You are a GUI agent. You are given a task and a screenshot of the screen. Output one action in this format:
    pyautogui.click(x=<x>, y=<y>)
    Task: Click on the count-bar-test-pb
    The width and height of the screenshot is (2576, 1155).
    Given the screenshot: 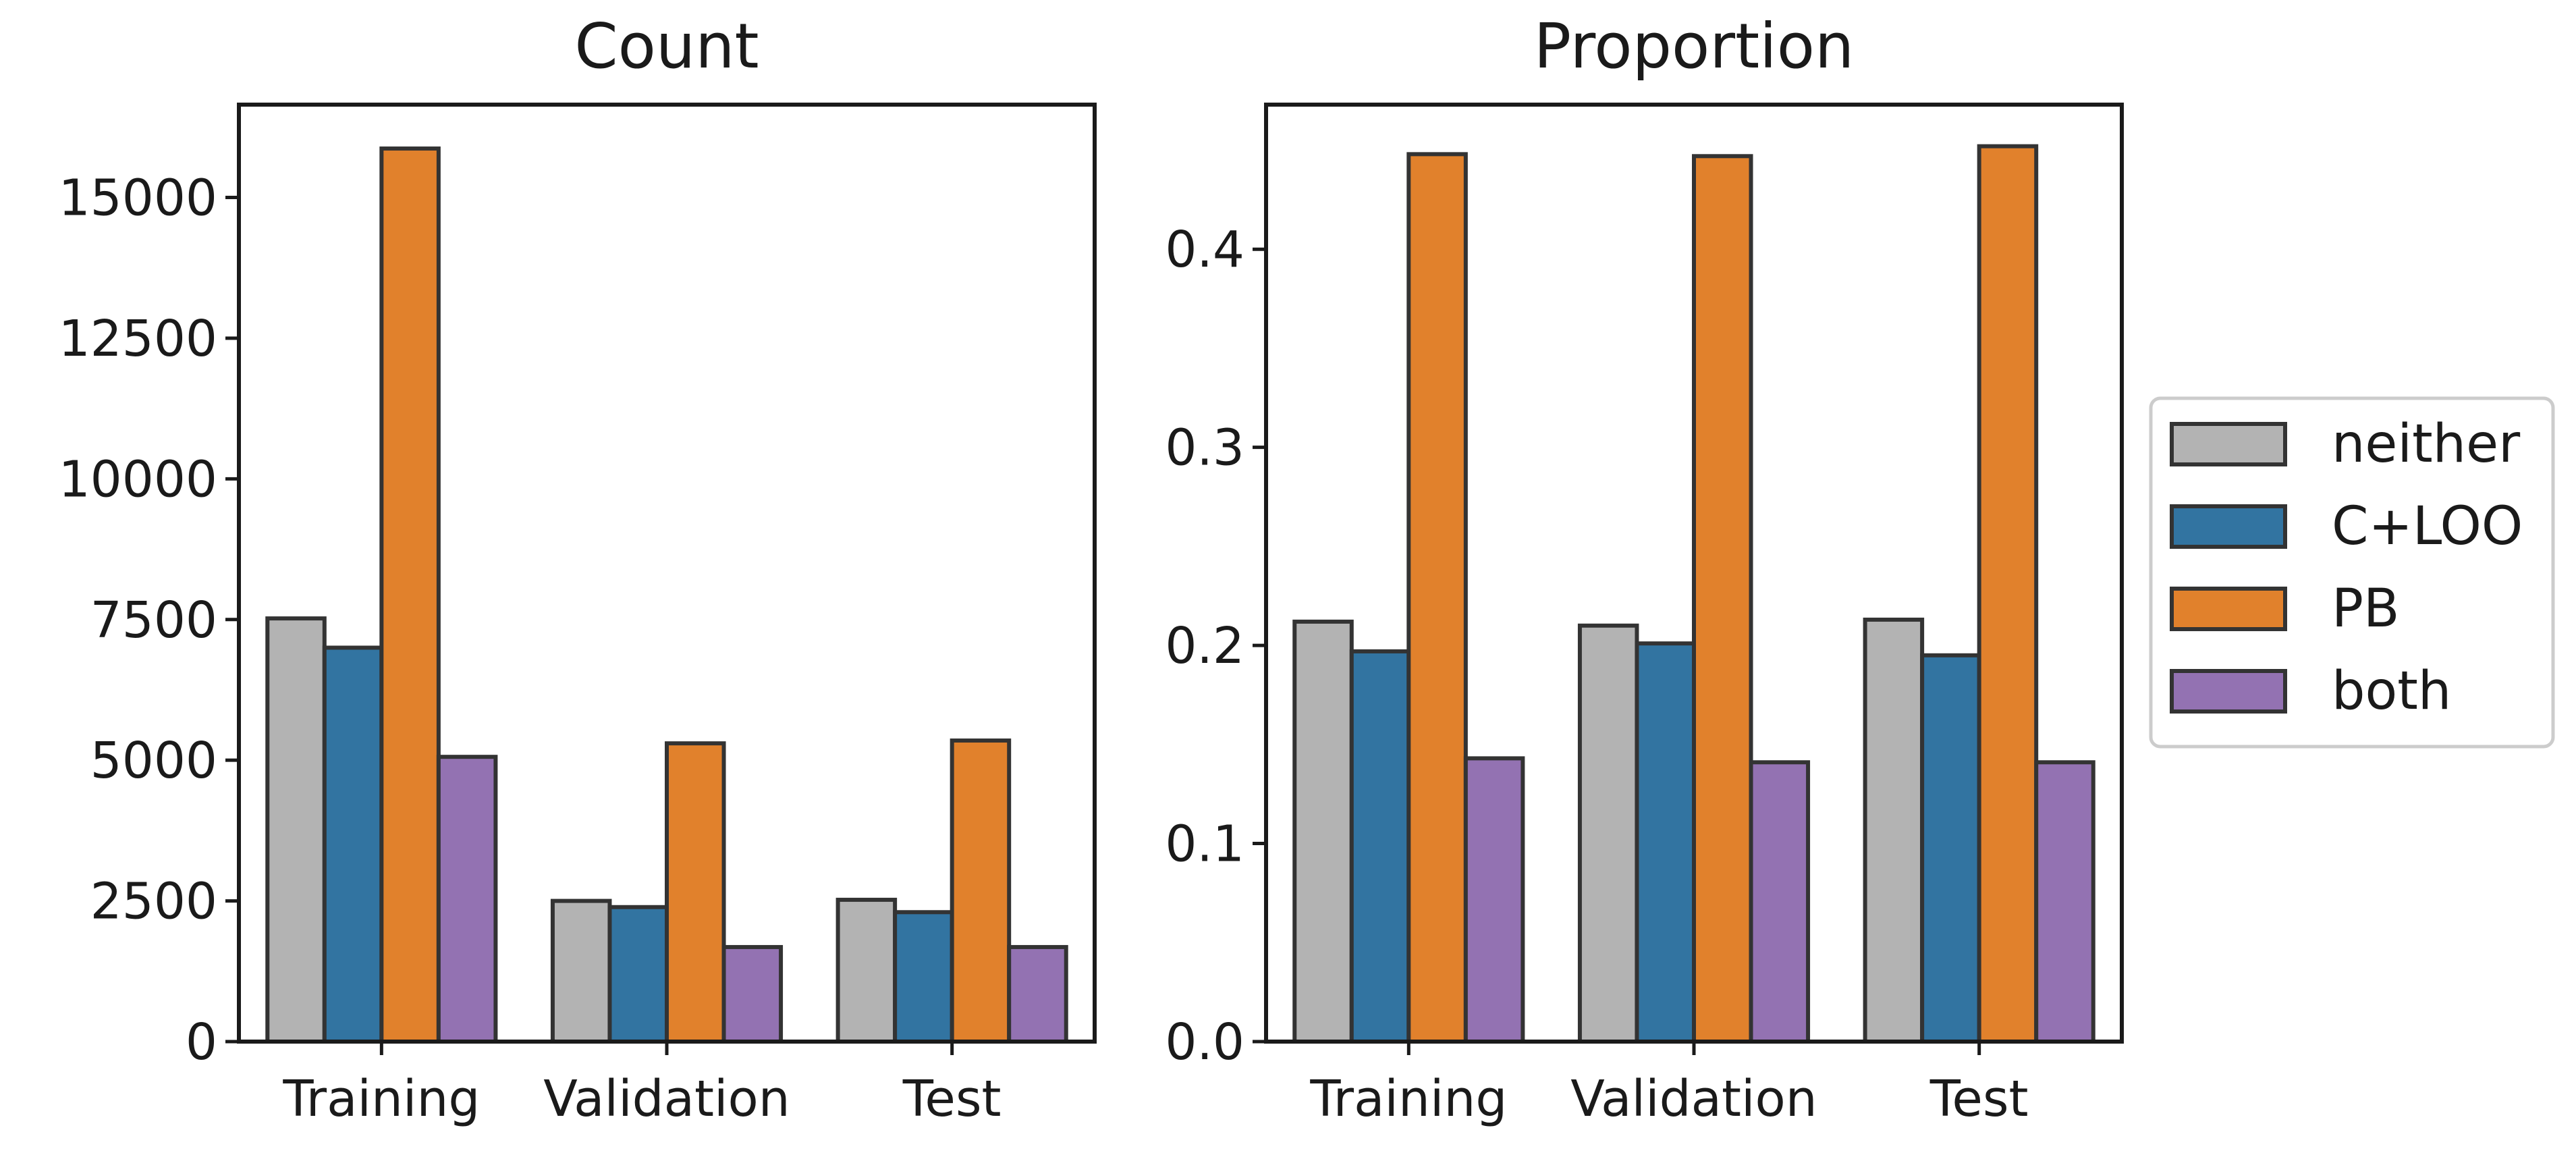 What is the action you would take?
    pyautogui.click(x=981, y=891)
    